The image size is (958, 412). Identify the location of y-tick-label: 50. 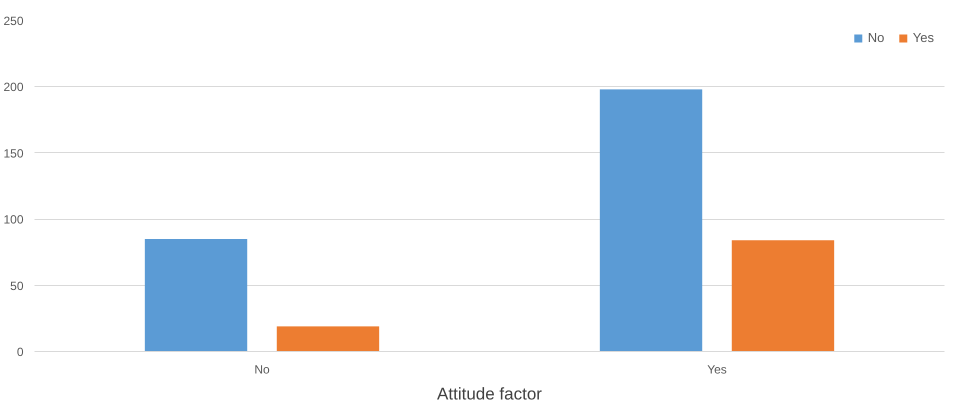
(17, 285).